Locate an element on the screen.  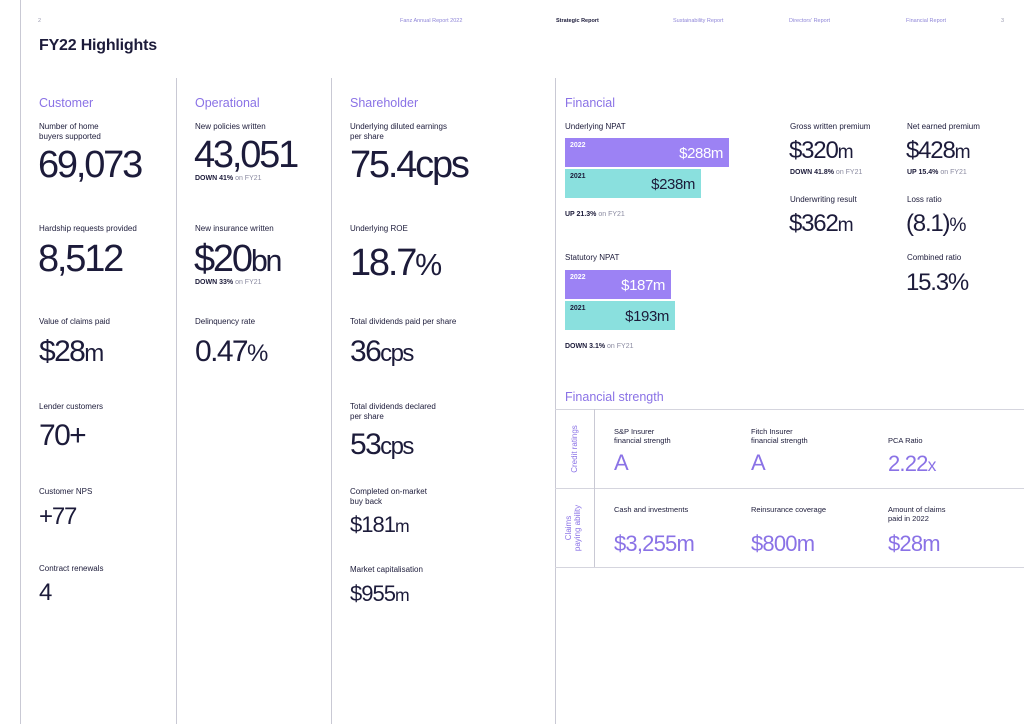
sp-rating-label: S&P Insurer financial strength is located at coordinates (642, 436).